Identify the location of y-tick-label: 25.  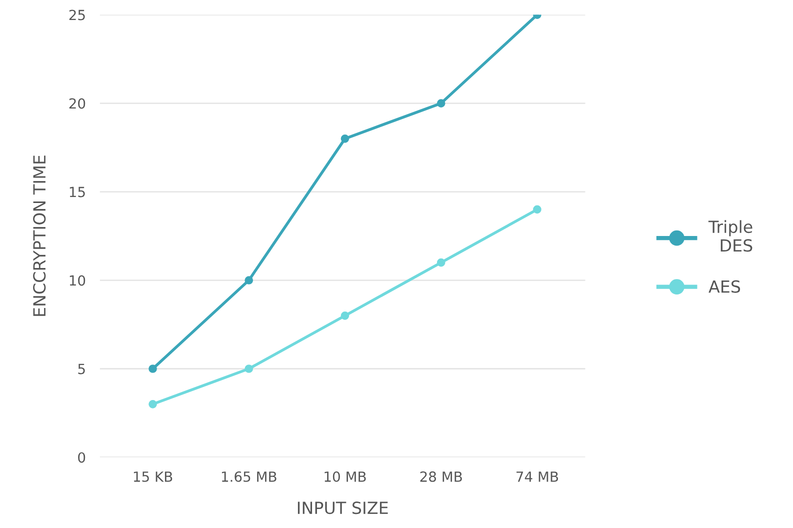
(77, 15).